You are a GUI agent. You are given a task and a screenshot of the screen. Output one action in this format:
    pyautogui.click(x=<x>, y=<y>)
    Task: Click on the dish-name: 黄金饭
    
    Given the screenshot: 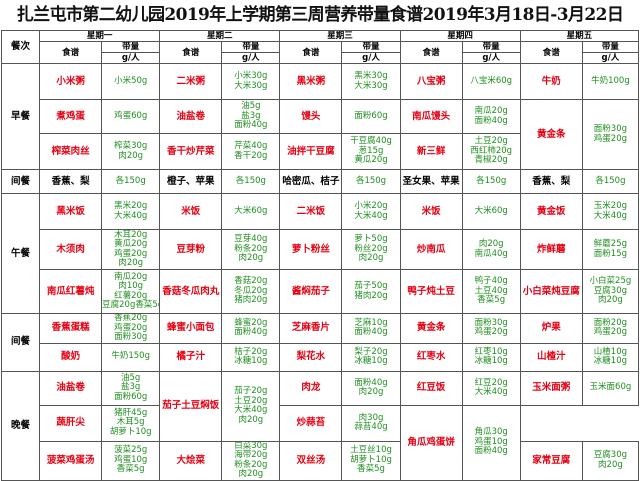 What is the action you would take?
    pyautogui.click(x=551, y=211)
    